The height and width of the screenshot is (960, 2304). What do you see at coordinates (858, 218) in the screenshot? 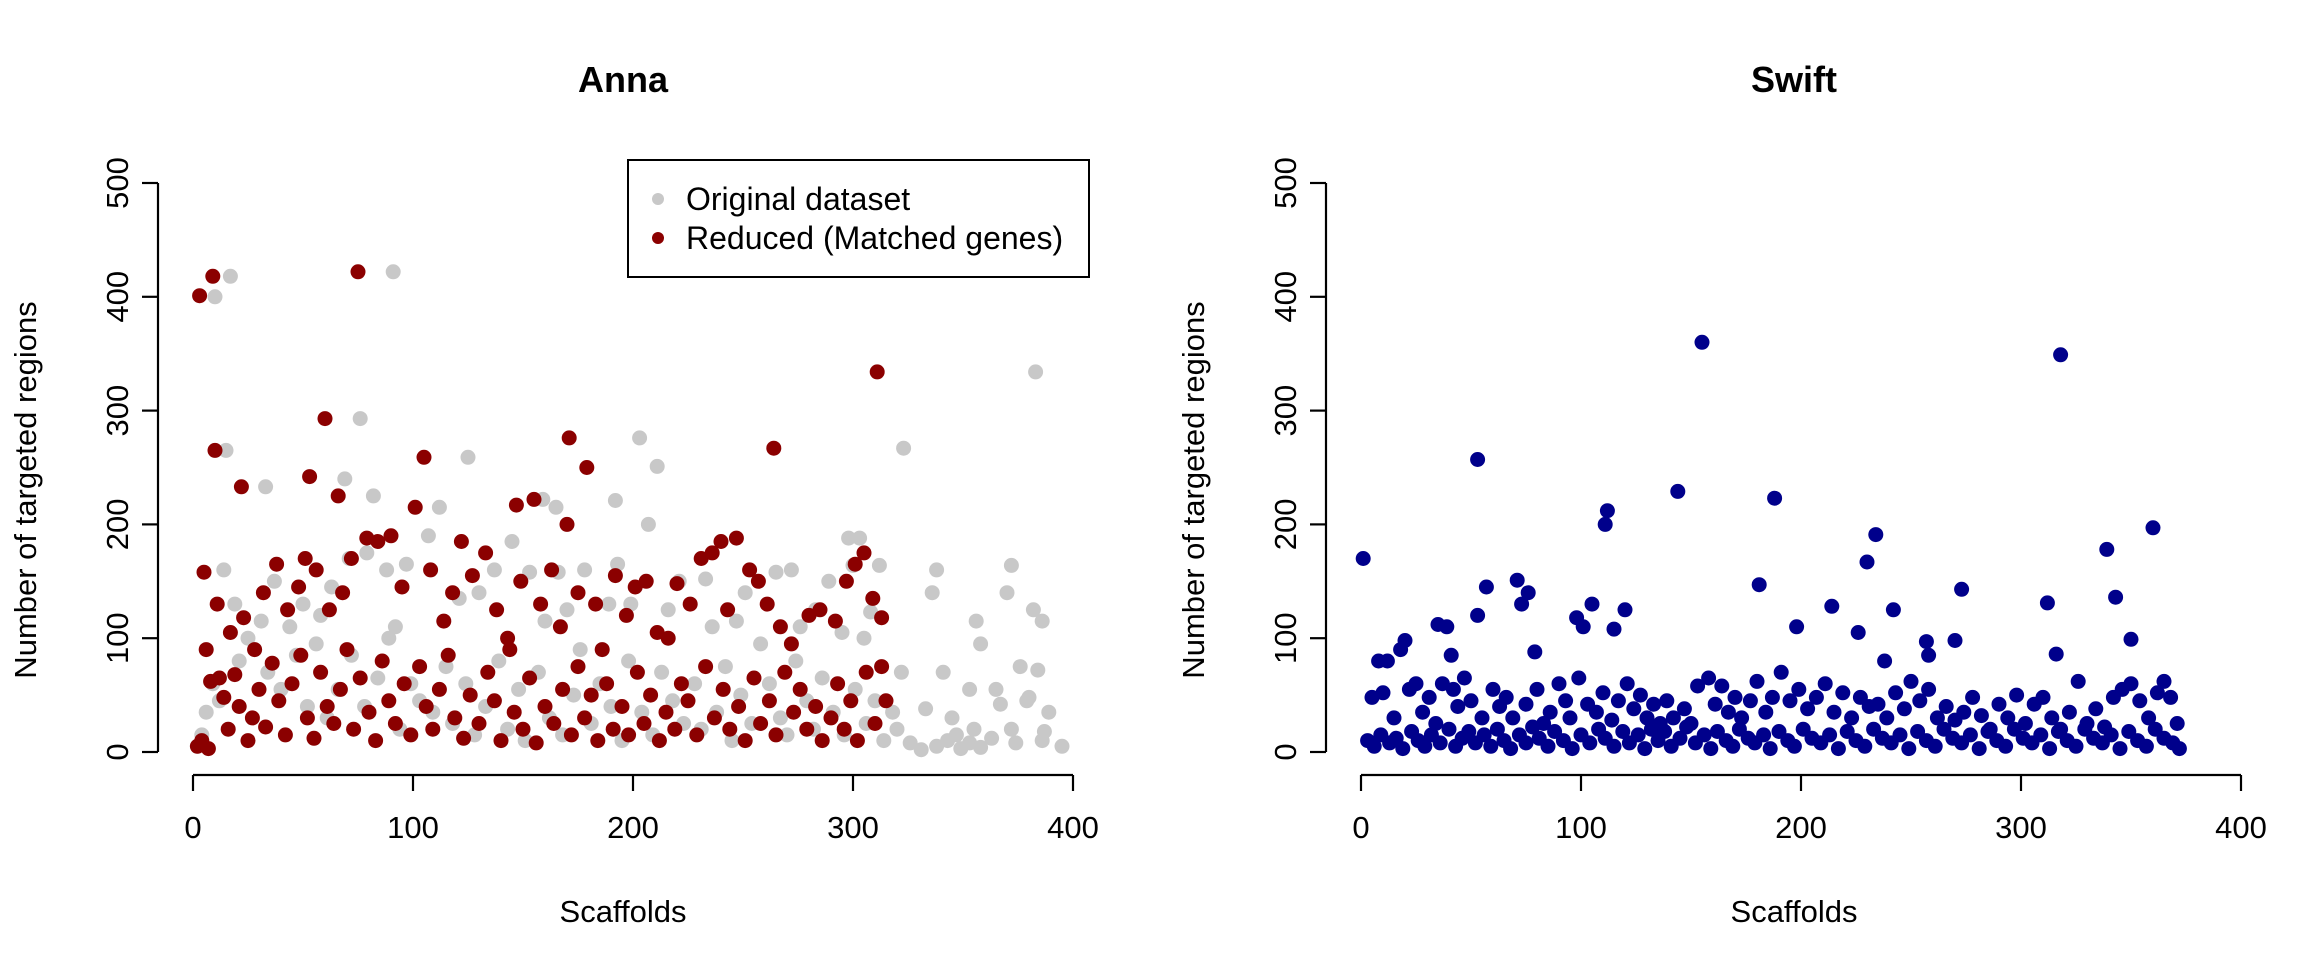
I see `legend: Original dataset Reduced (Matched genes)` at bounding box center [858, 218].